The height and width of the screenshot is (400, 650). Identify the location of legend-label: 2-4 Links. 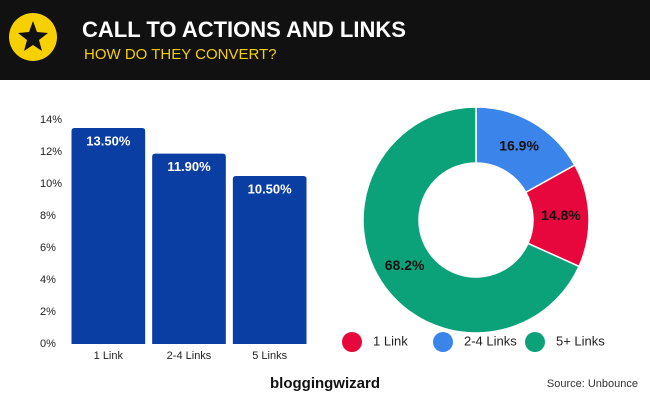
(490, 340).